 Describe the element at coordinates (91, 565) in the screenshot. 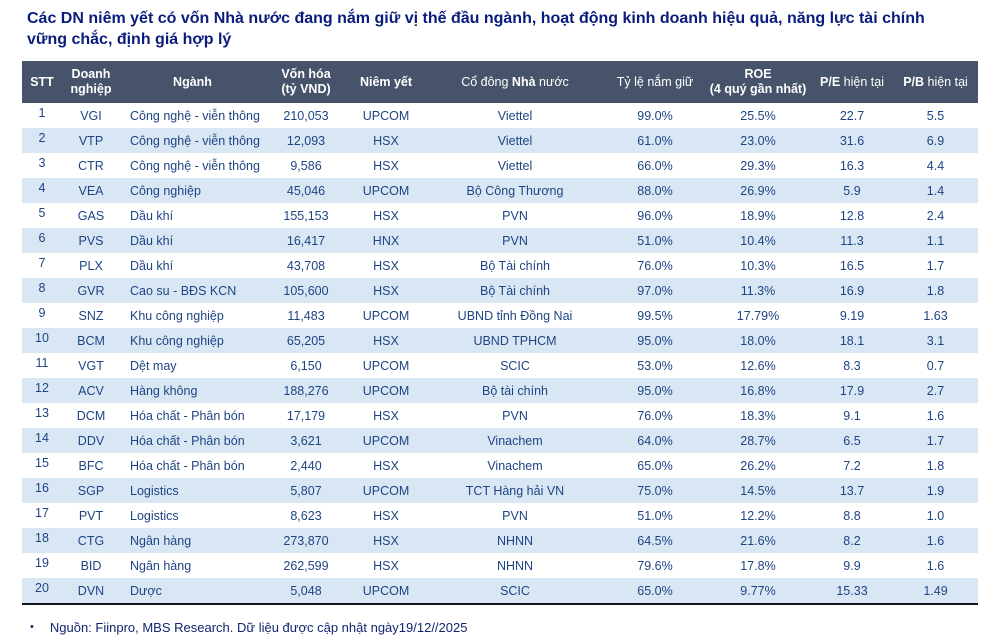

I see `cell-ticker: BID` at that location.